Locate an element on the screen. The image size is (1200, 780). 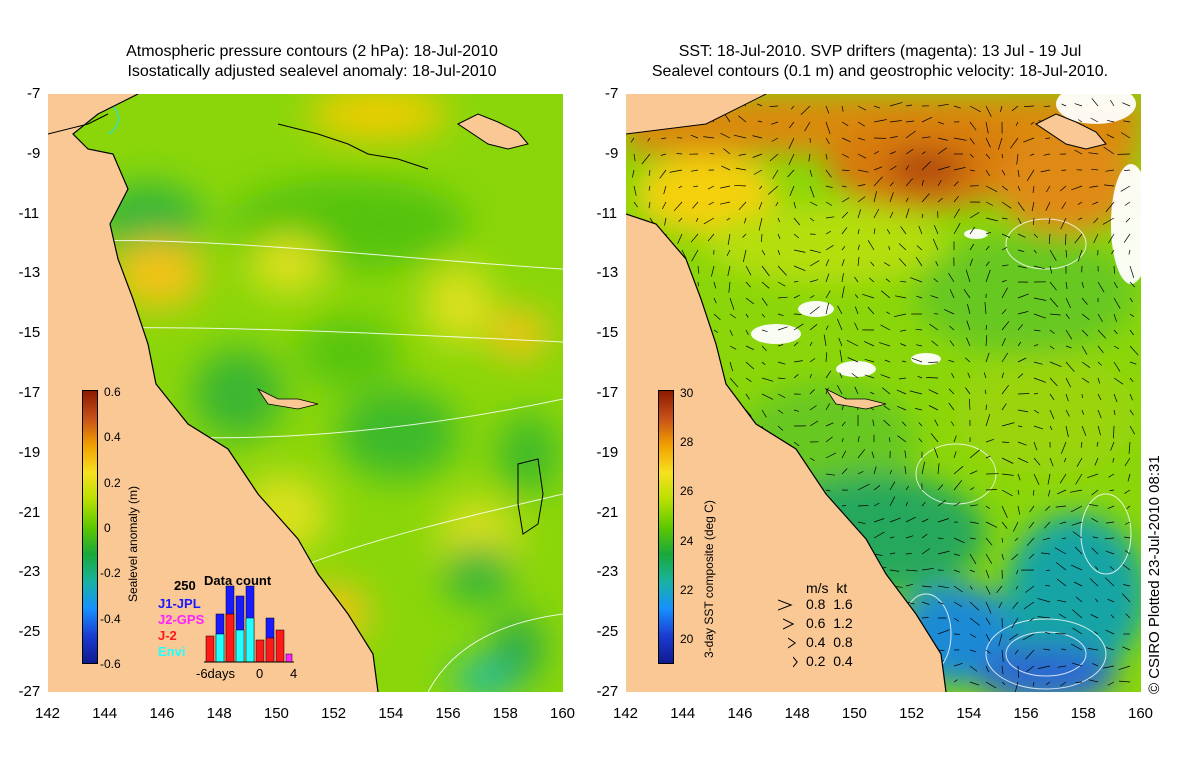
data-count-max-label: 250 is located at coordinates (185, 585).